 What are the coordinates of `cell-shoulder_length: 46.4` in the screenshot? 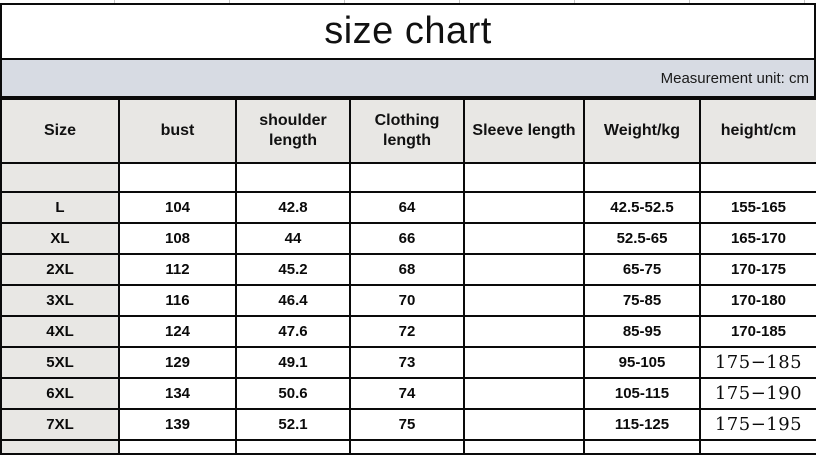 It's located at (293, 300).